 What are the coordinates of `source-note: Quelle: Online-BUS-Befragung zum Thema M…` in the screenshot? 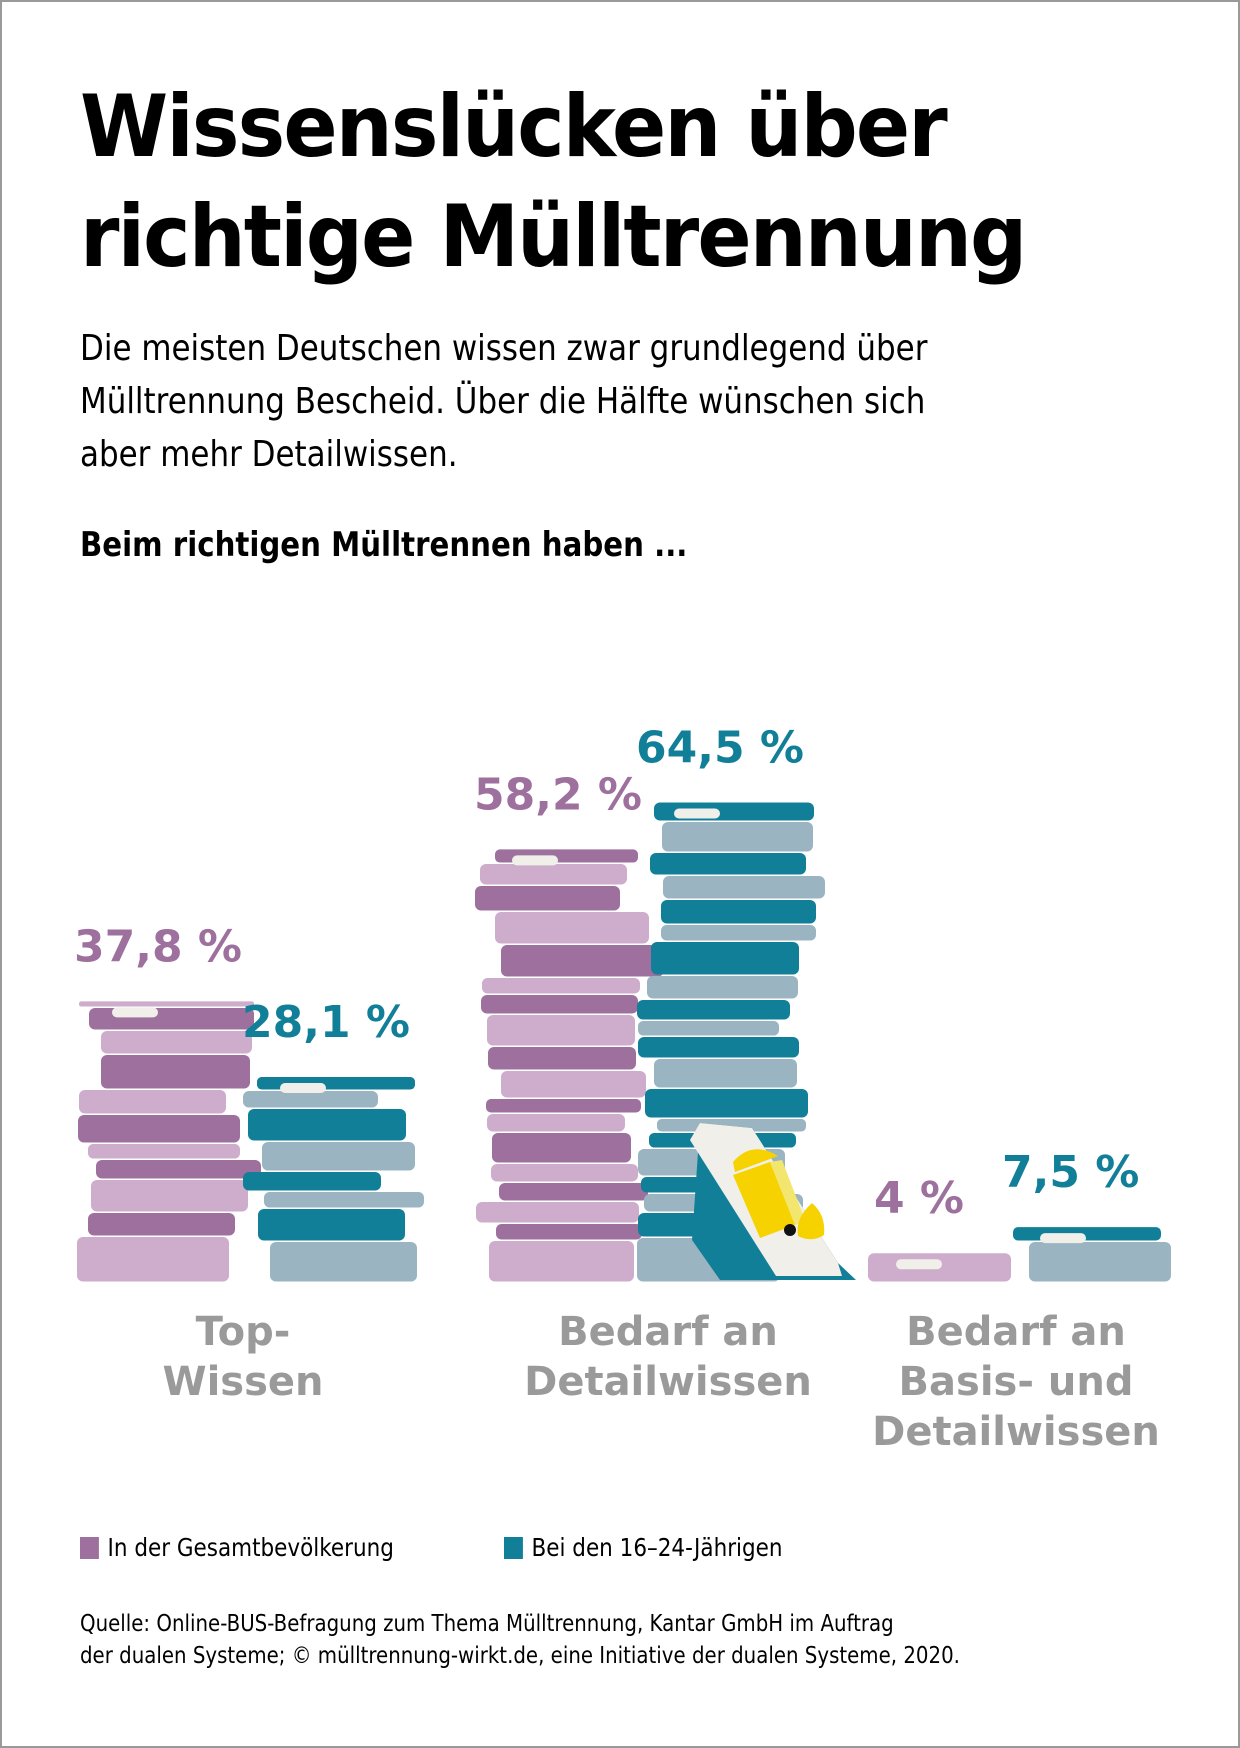 It's located at (520, 1640).